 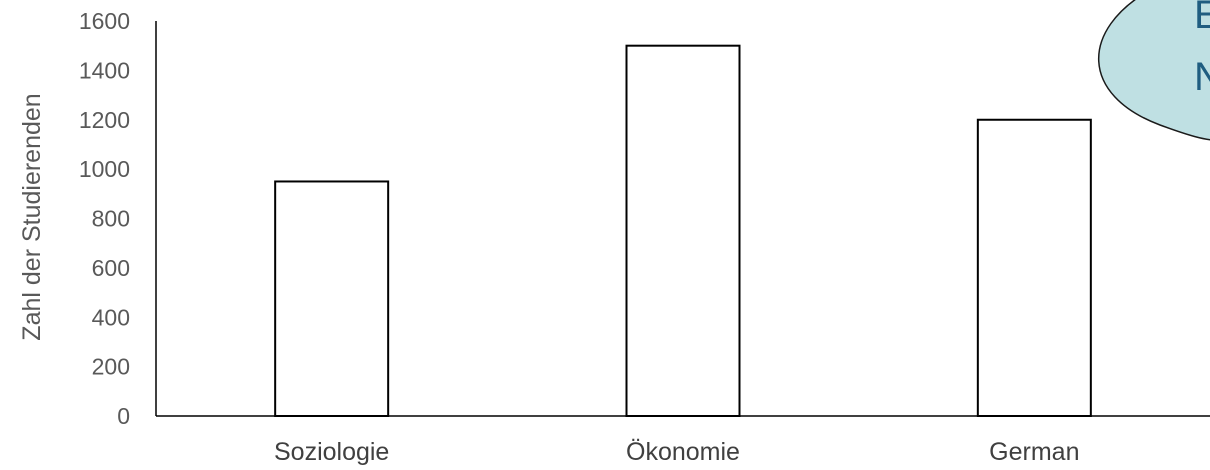 I want to click on callout-bubble: E N, so click(x=1154, y=70).